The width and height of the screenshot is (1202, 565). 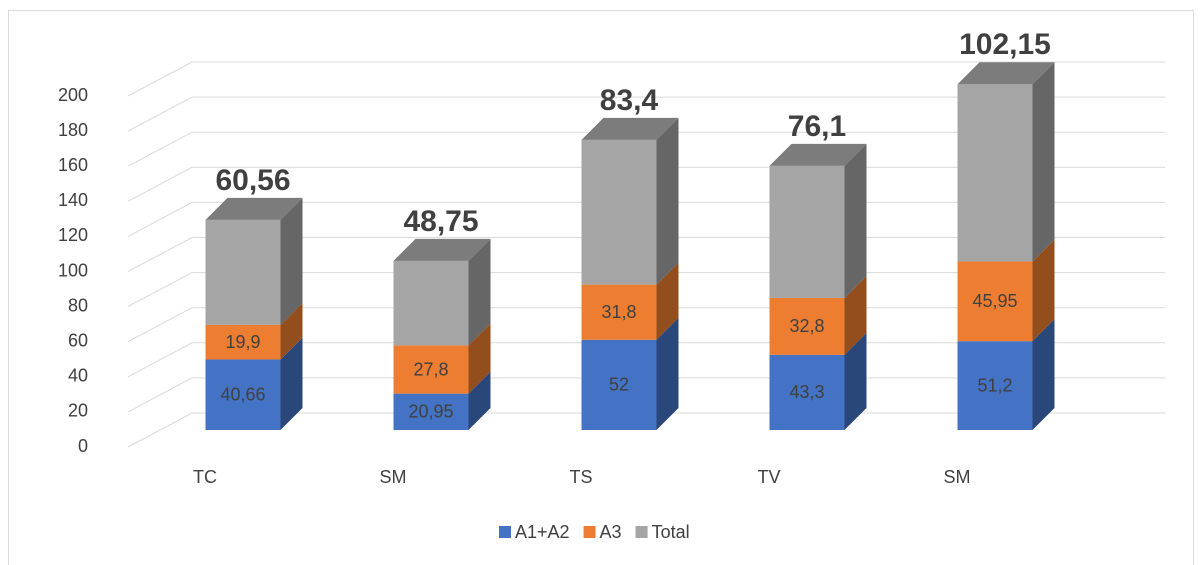 What do you see at coordinates (73, 130) in the screenshot?
I see `y-tick-label: 180` at bounding box center [73, 130].